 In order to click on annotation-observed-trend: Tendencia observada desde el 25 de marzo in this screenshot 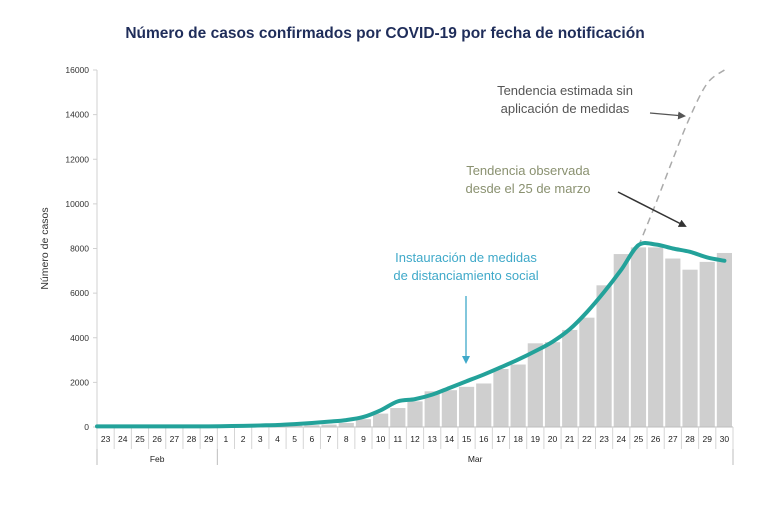, I will do `click(527, 179)`.